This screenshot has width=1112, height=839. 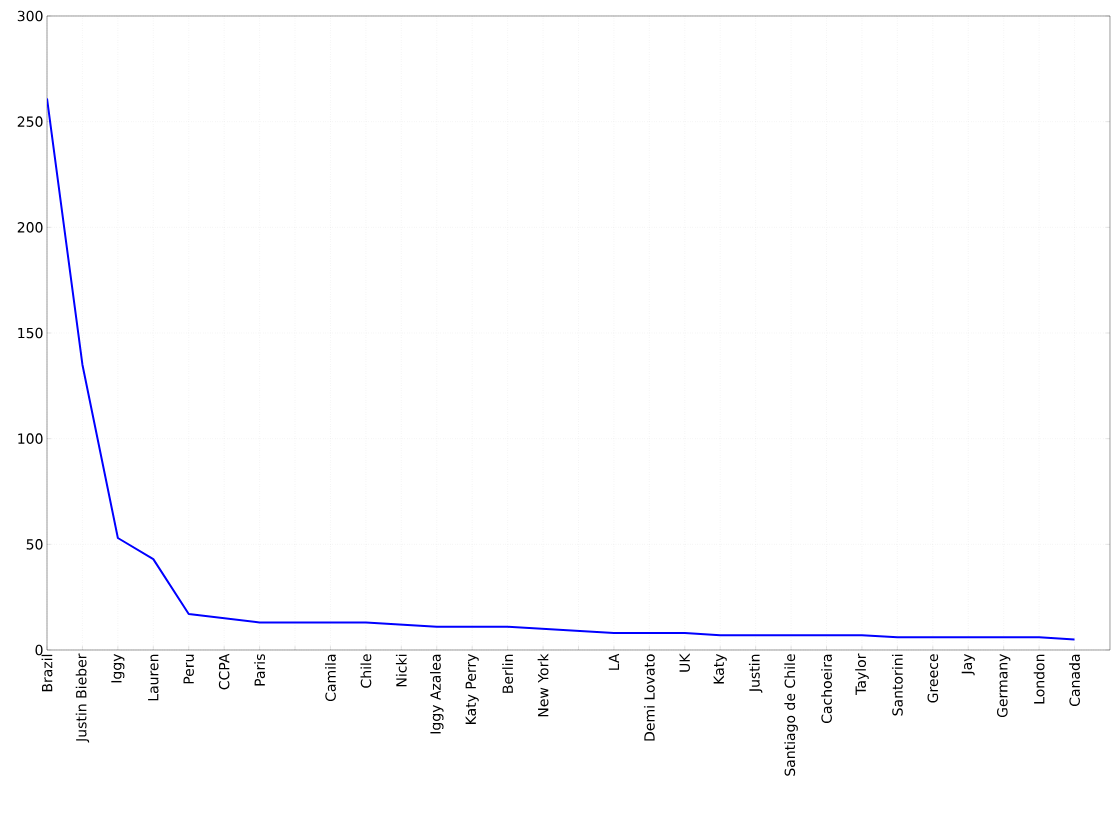 What do you see at coordinates (649, 697) in the screenshot?
I see `x-tick-label: Demi Lovato` at bounding box center [649, 697].